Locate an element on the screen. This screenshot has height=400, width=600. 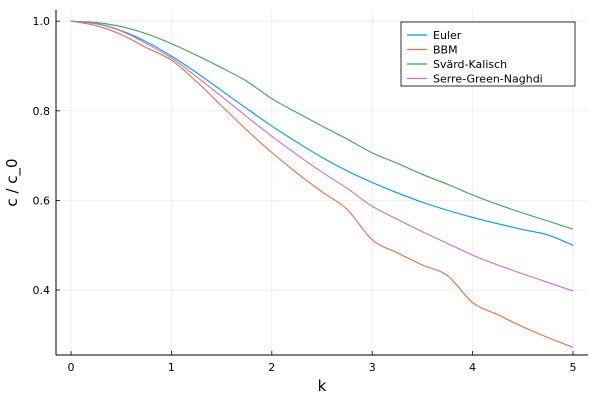
y-tick-label: 0.6 is located at coordinates (42, 200).